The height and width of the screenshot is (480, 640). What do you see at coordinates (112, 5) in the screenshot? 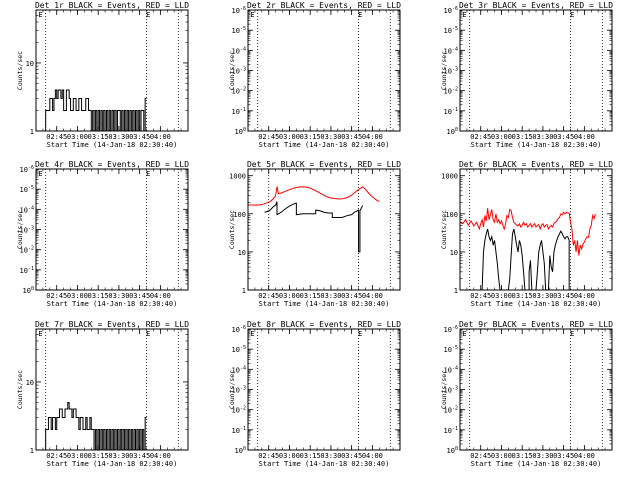
I see `panel-title: Det 1r BLACK = Events, RED = LLD` at bounding box center [112, 5].